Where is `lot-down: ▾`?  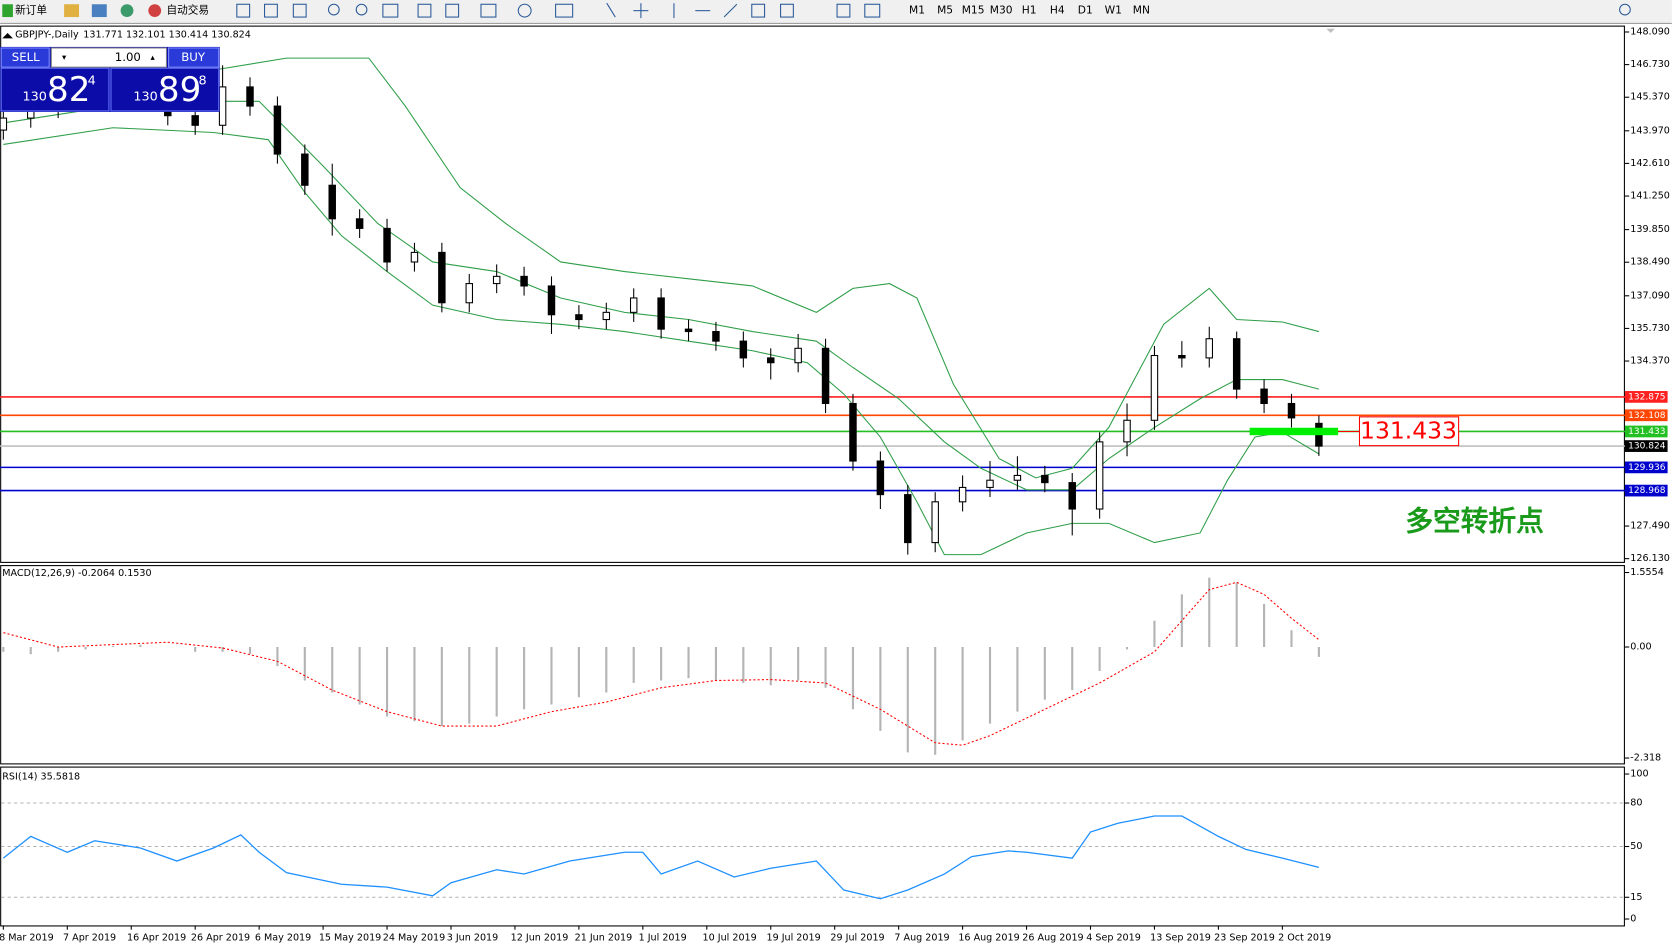
lot-down: ▾ is located at coordinates (64, 58).